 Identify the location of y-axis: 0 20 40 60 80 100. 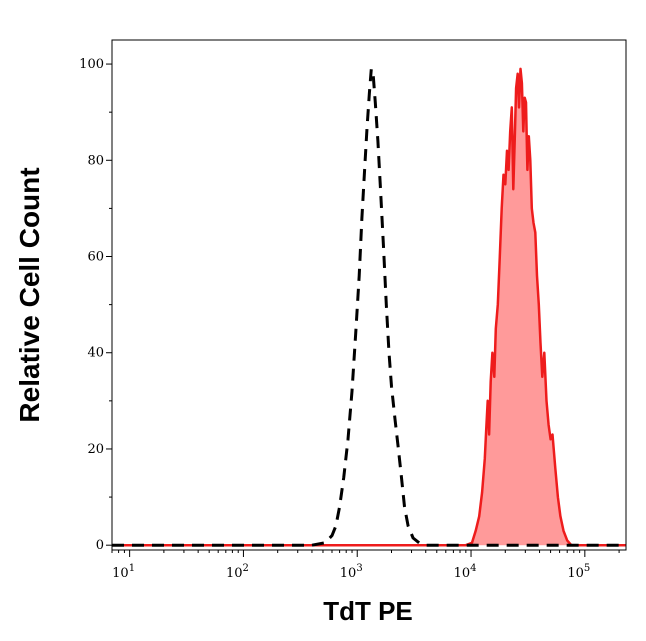
(95, 305).